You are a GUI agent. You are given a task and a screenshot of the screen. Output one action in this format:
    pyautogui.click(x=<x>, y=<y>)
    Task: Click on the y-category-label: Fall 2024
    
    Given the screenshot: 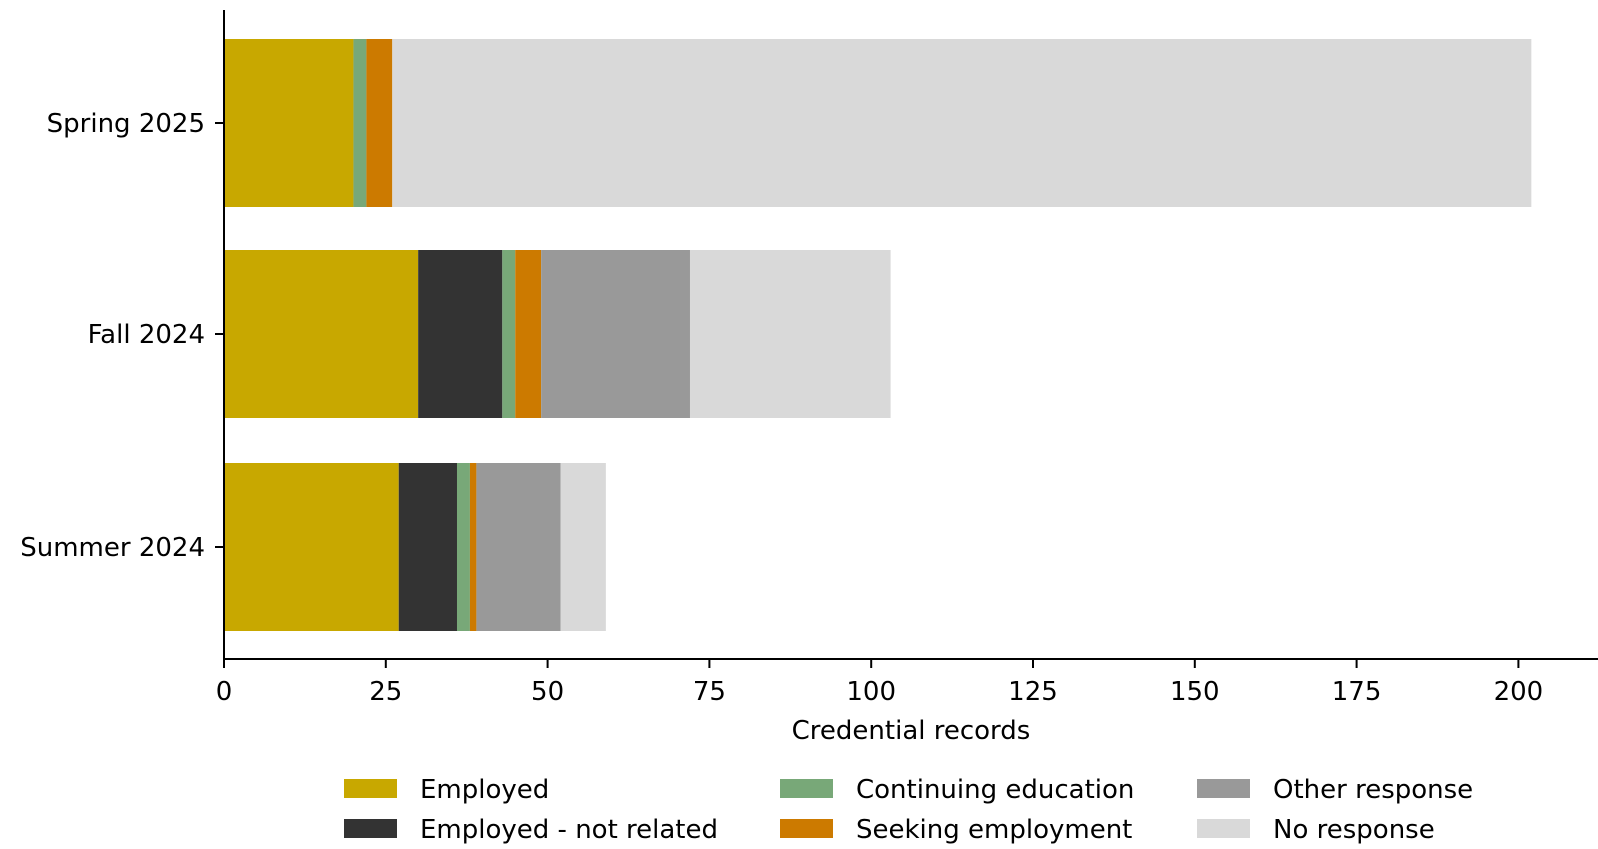 What is the action you would take?
    pyautogui.click(x=146, y=335)
    